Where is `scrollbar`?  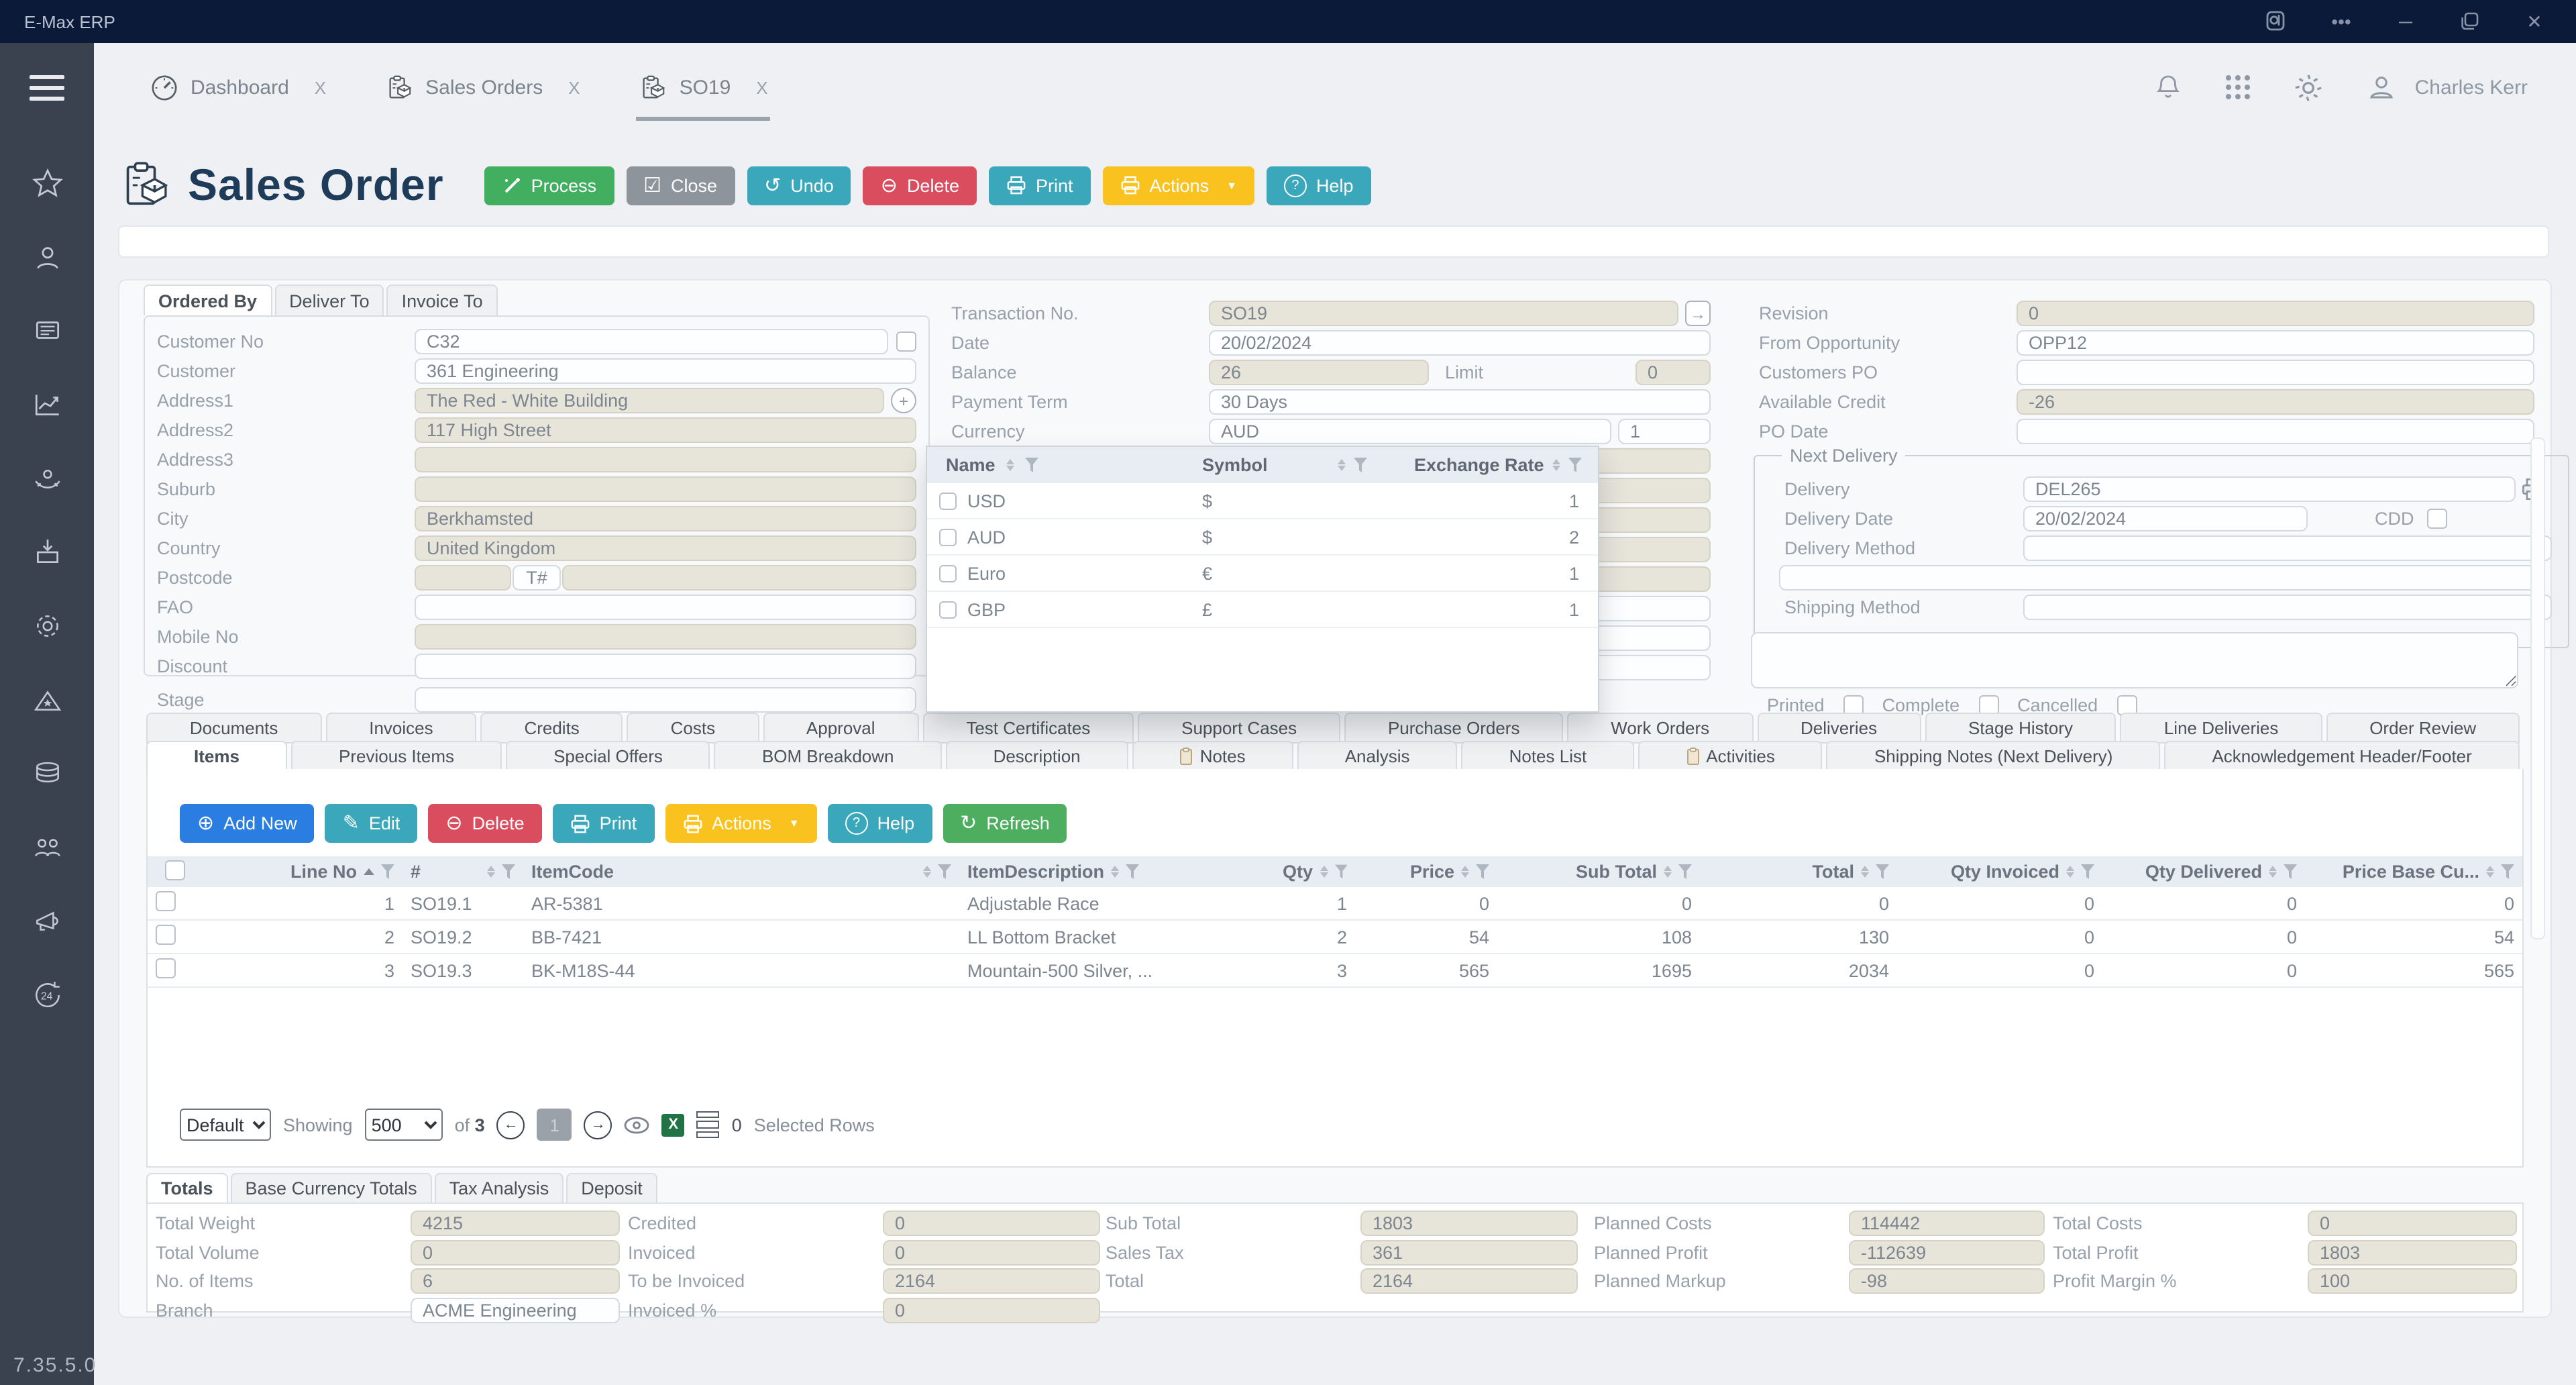
scrollbar is located at coordinates (2537, 689).